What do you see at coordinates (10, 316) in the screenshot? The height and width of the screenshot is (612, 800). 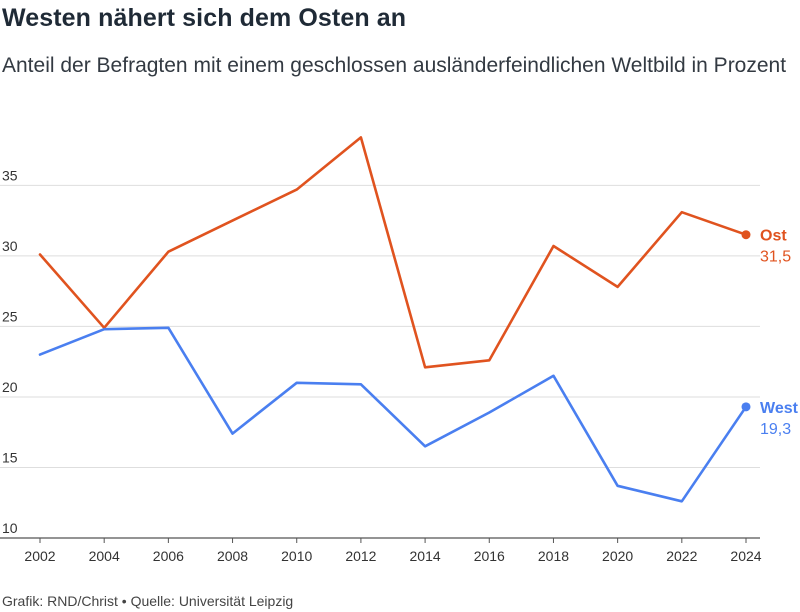 I see `y-tick-label: 25` at bounding box center [10, 316].